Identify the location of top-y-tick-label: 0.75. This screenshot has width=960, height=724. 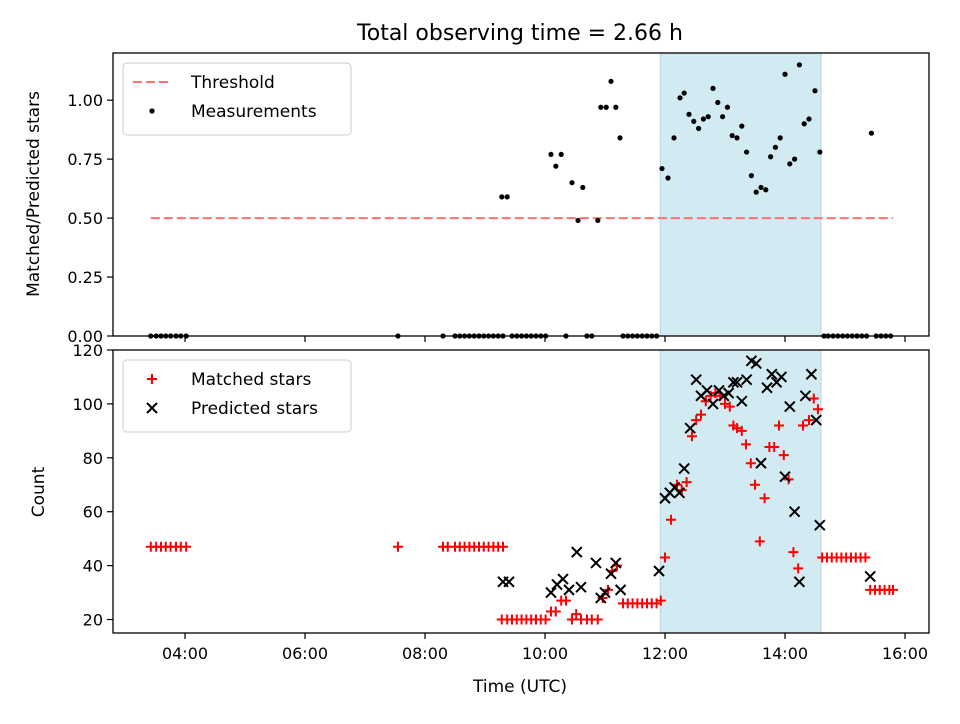
(85, 159).